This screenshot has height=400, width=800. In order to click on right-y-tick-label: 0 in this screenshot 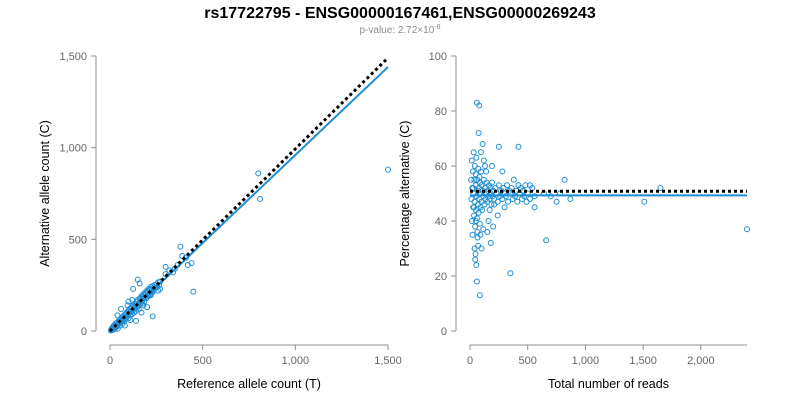, I will do `click(444, 332)`.